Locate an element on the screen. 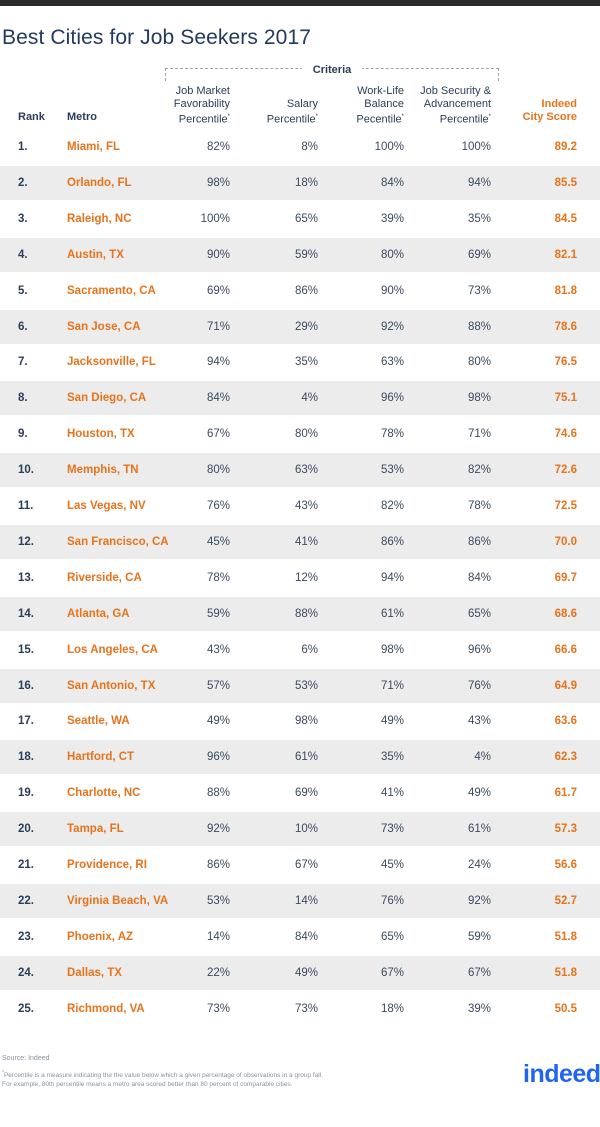  rank-cell: 19. is located at coordinates (26, 793).